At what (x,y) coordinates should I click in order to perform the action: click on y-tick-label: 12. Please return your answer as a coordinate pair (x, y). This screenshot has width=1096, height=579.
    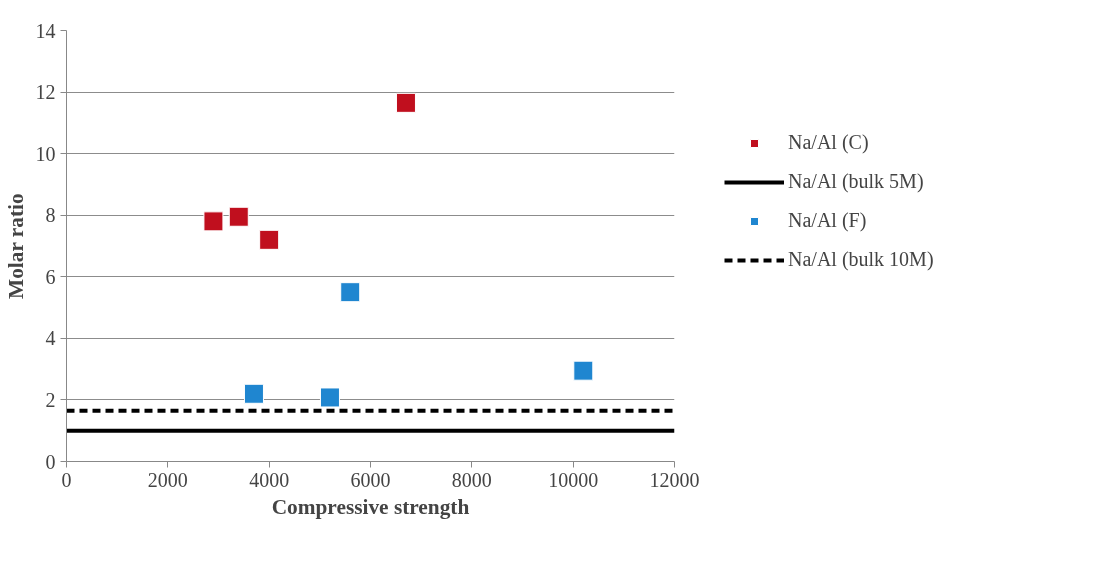
    Looking at the image, I should click on (45, 92).